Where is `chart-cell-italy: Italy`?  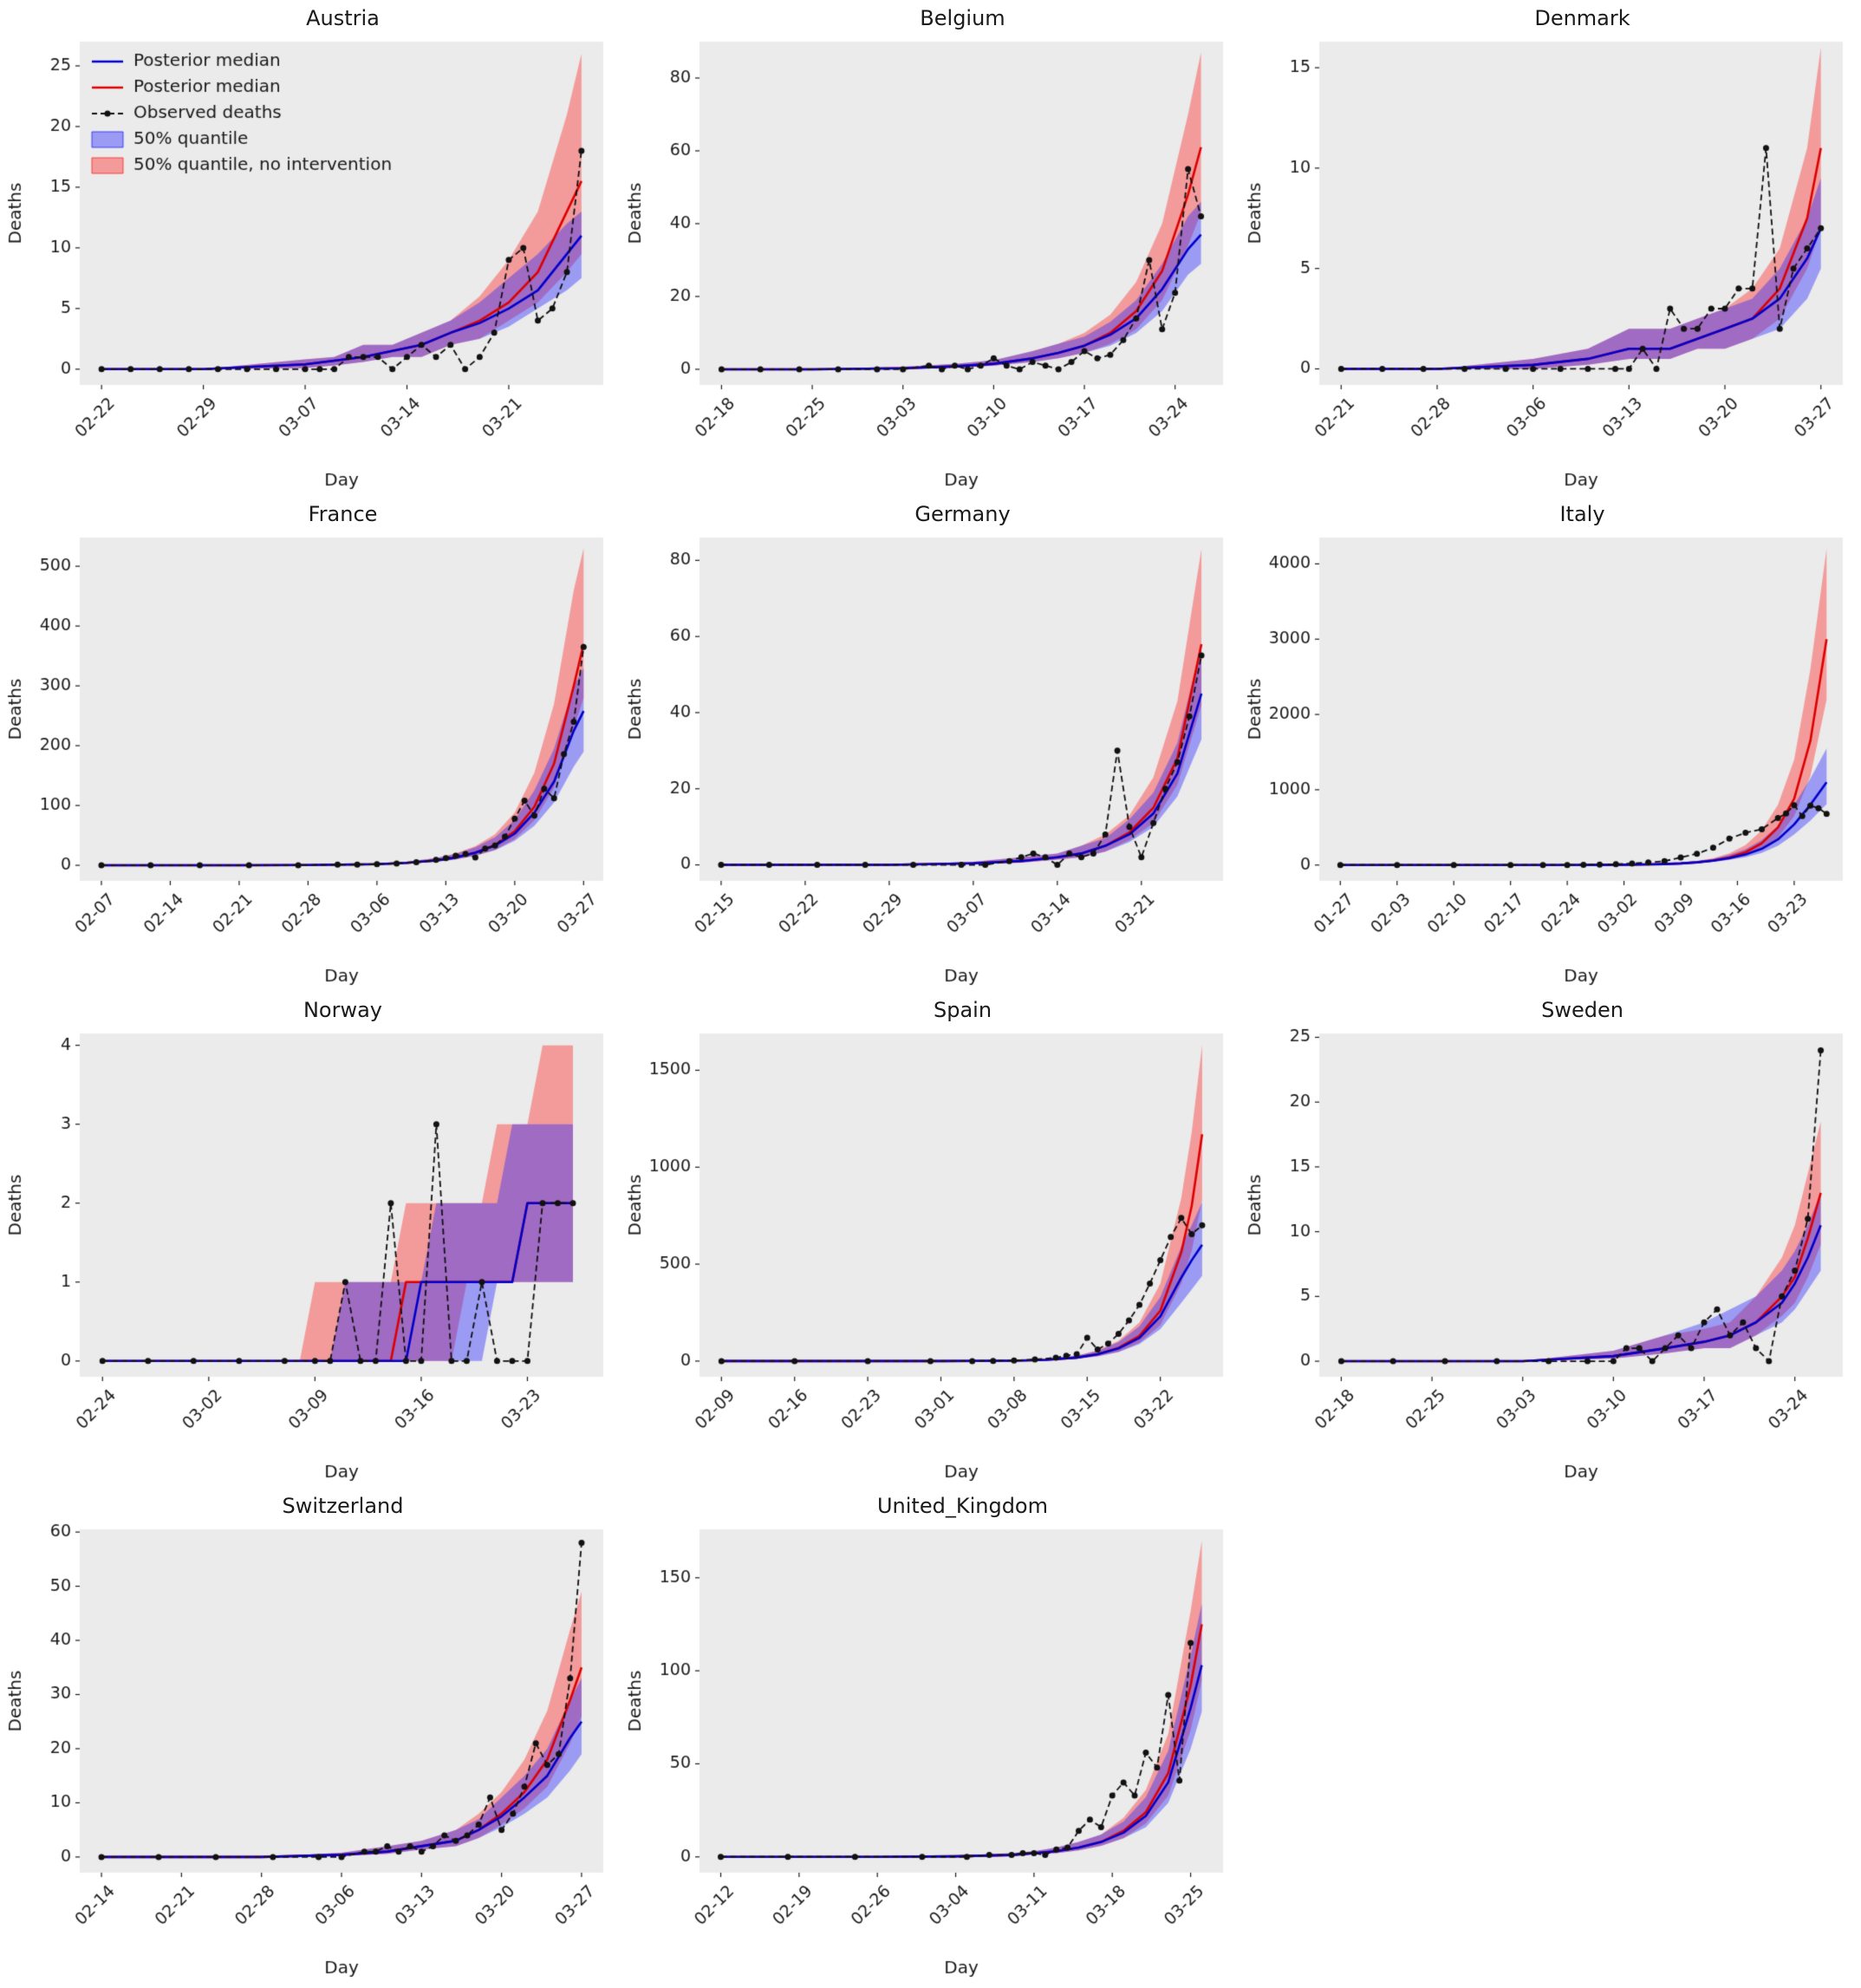
chart-cell-italy: Italy is located at coordinates (1549, 747).